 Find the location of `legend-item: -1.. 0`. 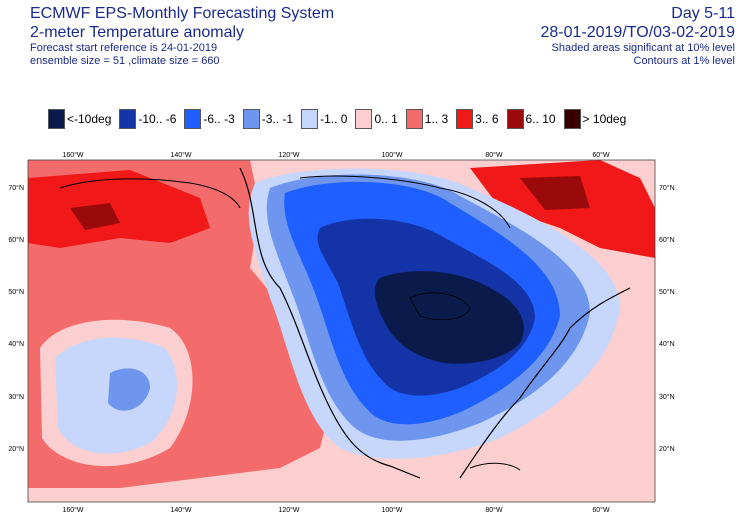

legend-item: -1.. 0 is located at coordinates (328, 119).